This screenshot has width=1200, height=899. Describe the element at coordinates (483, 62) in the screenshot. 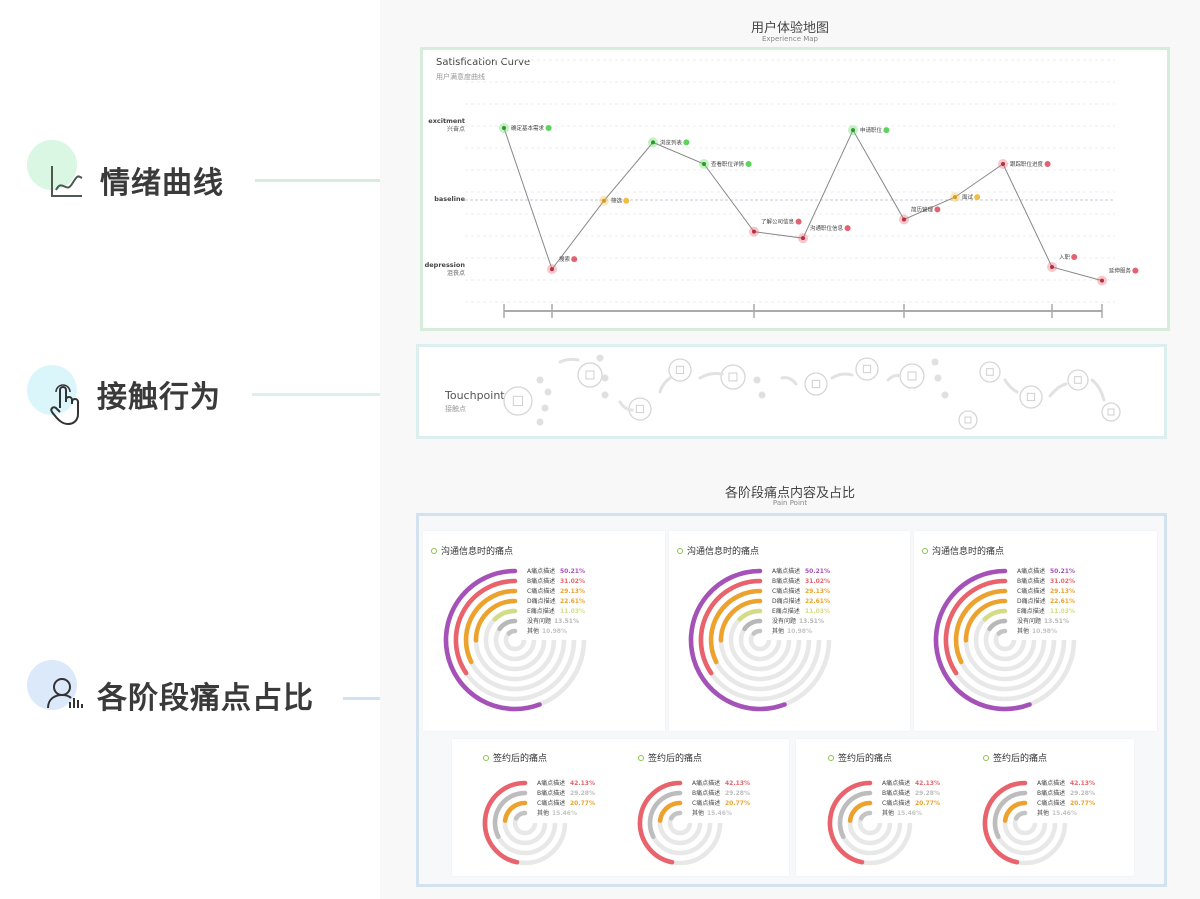

I see `satisfaction-title: Satisfication Curve` at that location.